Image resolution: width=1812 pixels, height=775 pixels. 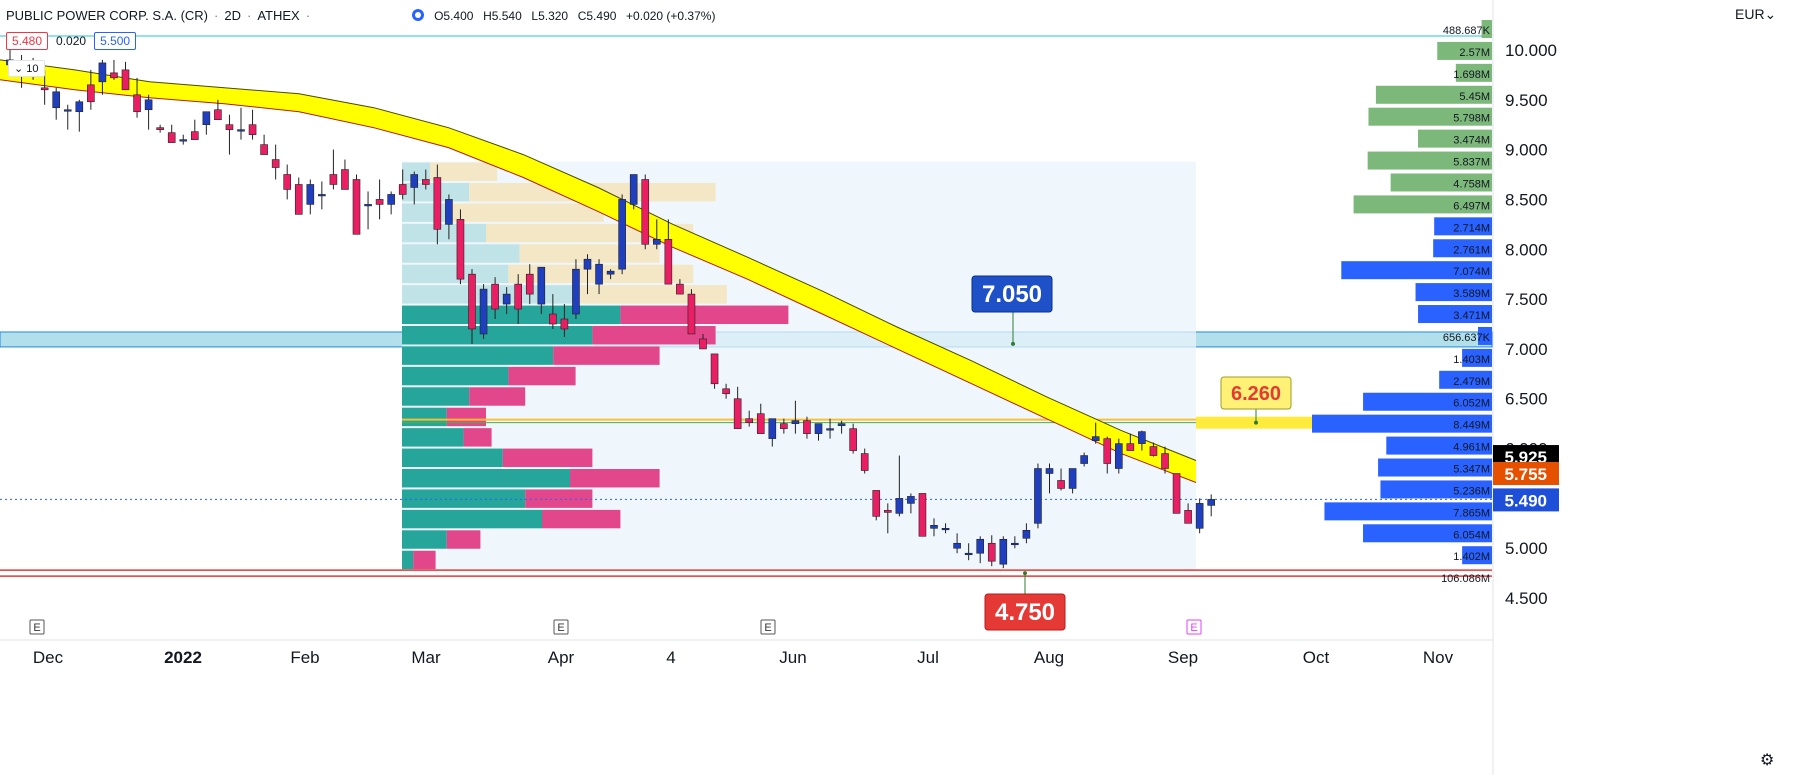 What do you see at coordinates (928, 657) in the screenshot?
I see `x-tick-label: Jul` at bounding box center [928, 657].